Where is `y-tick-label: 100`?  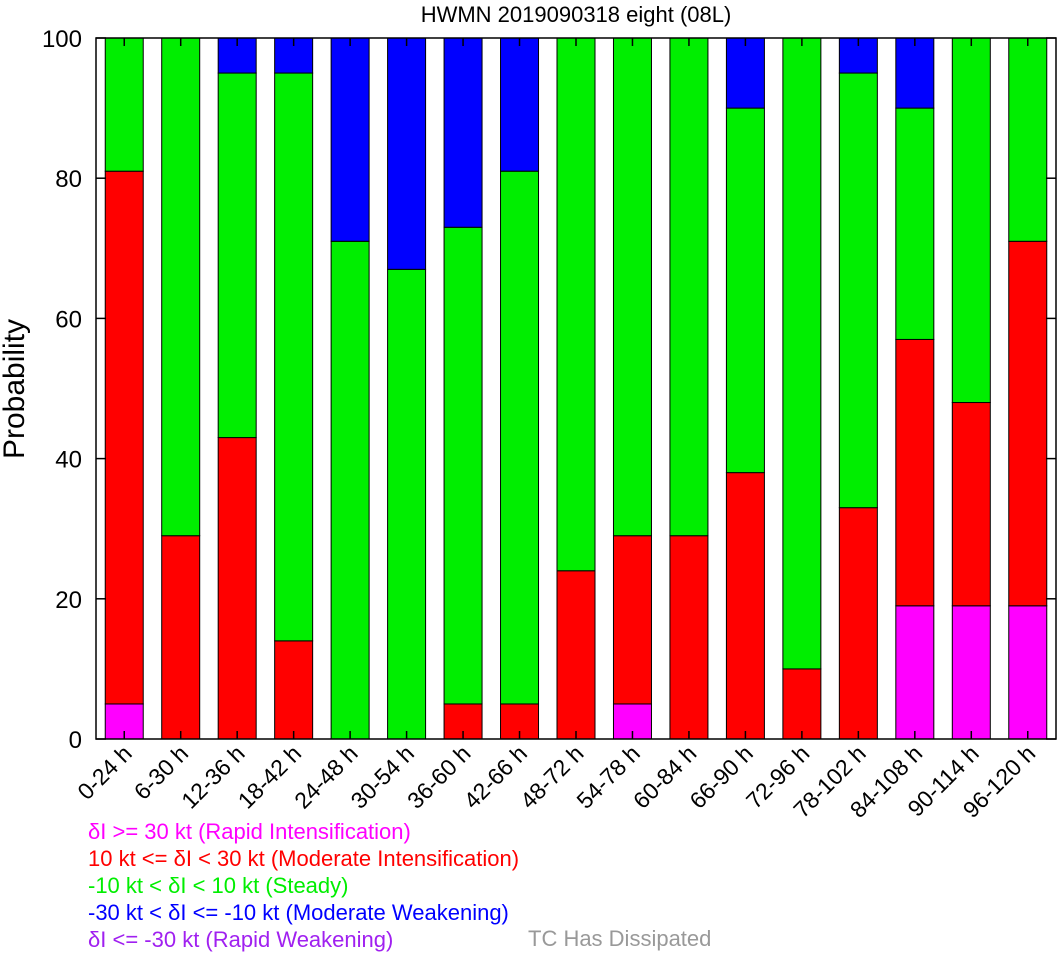 y-tick-label: 100 is located at coordinates (62, 39).